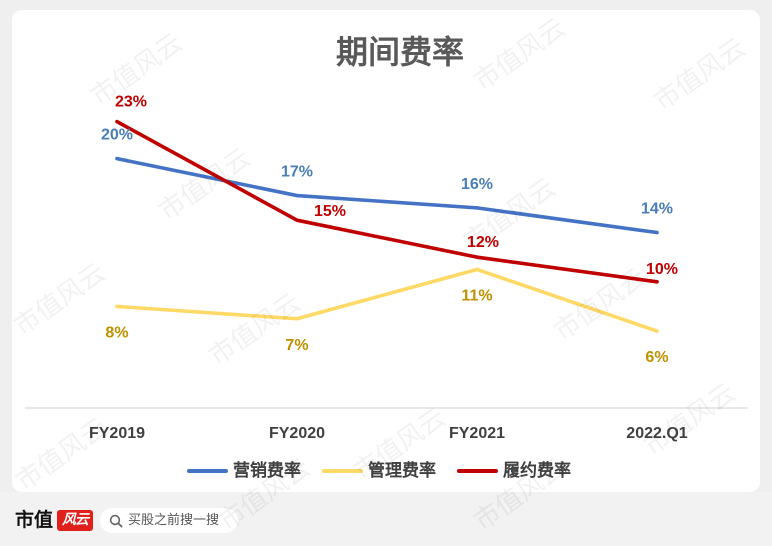 The width and height of the screenshot is (772, 546). Describe the element at coordinates (117, 433) in the screenshot. I see `x-tick-label: FY2019` at that location.